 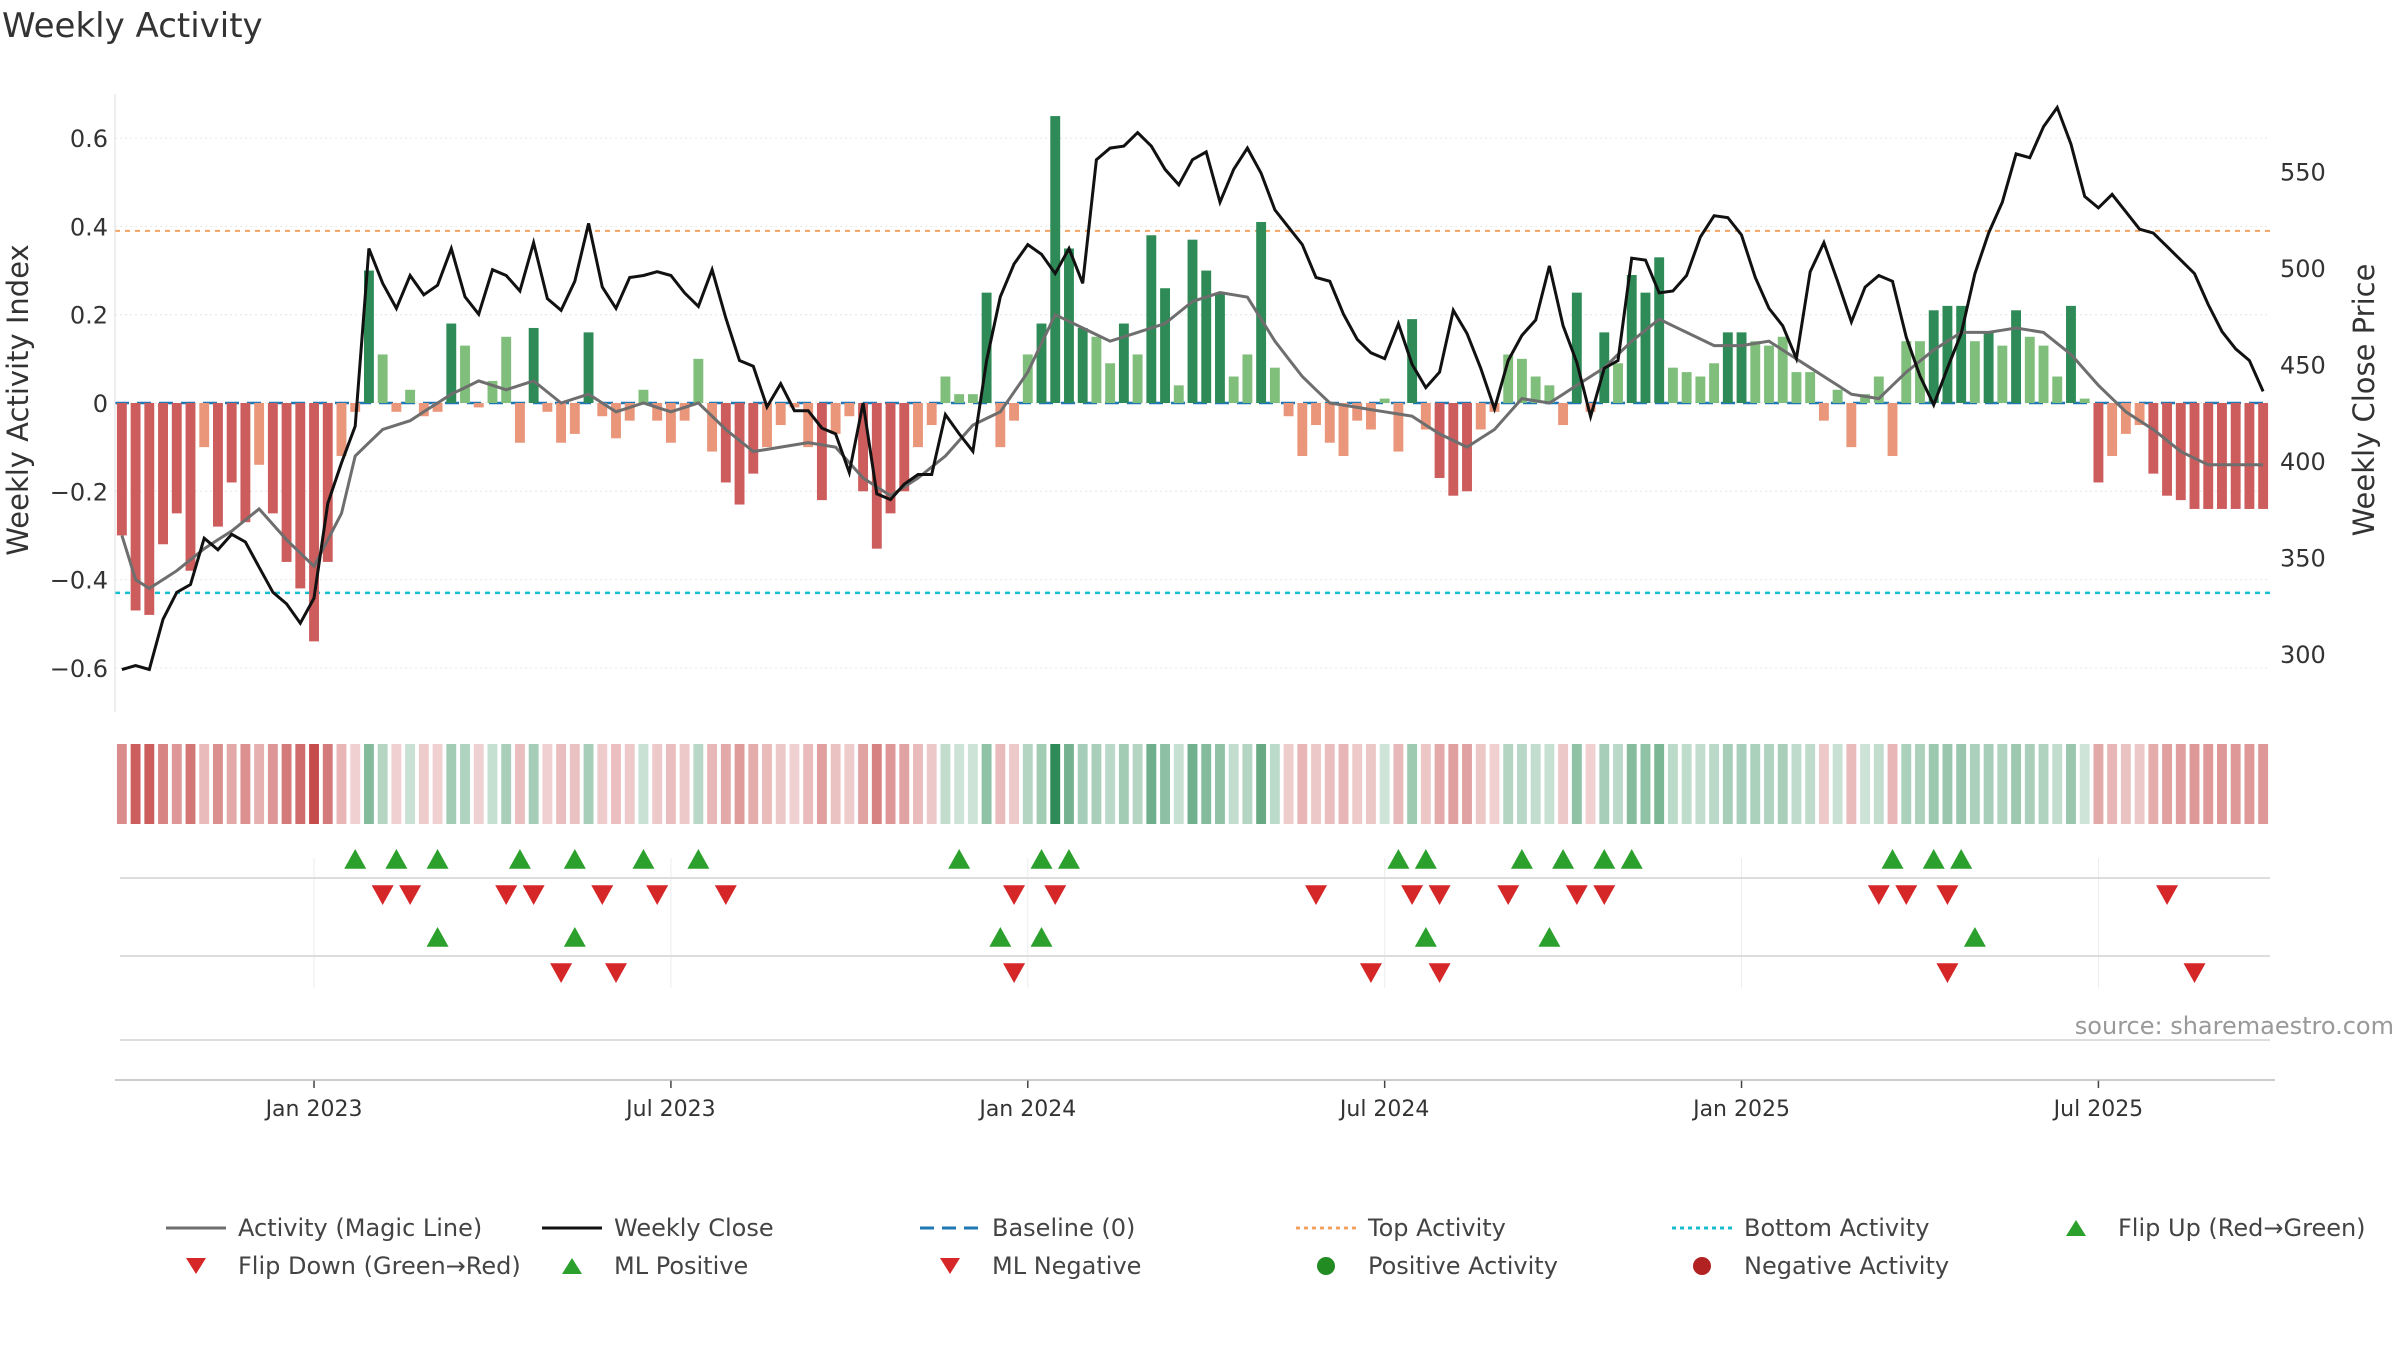 What do you see at coordinates (100, 404) in the screenshot?
I see `y-tick-label-left: 0` at bounding box center [100, 404].